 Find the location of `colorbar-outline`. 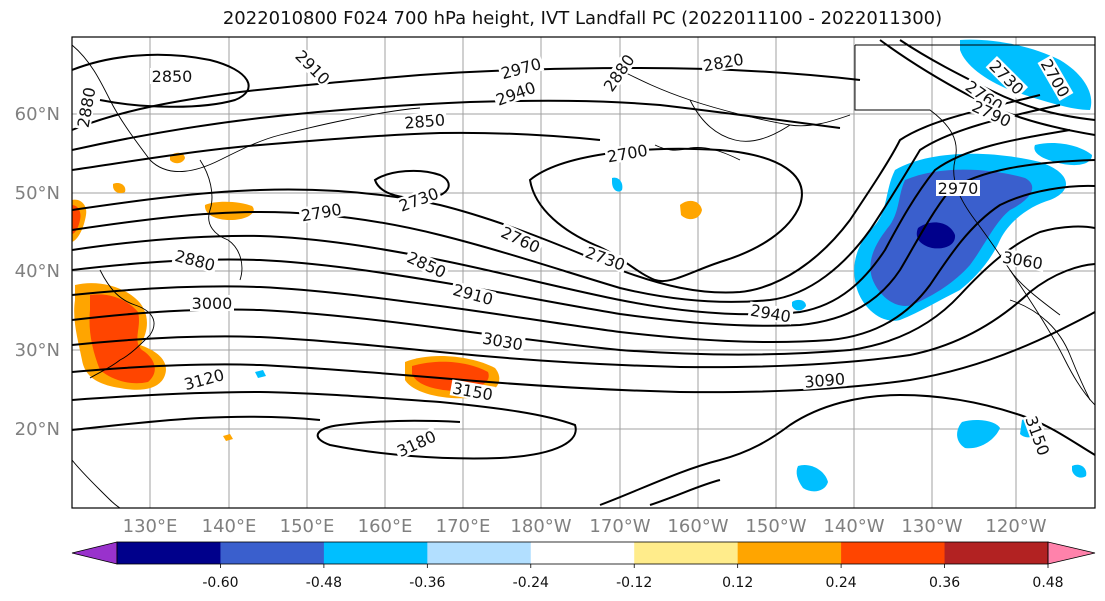

colorbar-outline is located at coordinates (582, 553).